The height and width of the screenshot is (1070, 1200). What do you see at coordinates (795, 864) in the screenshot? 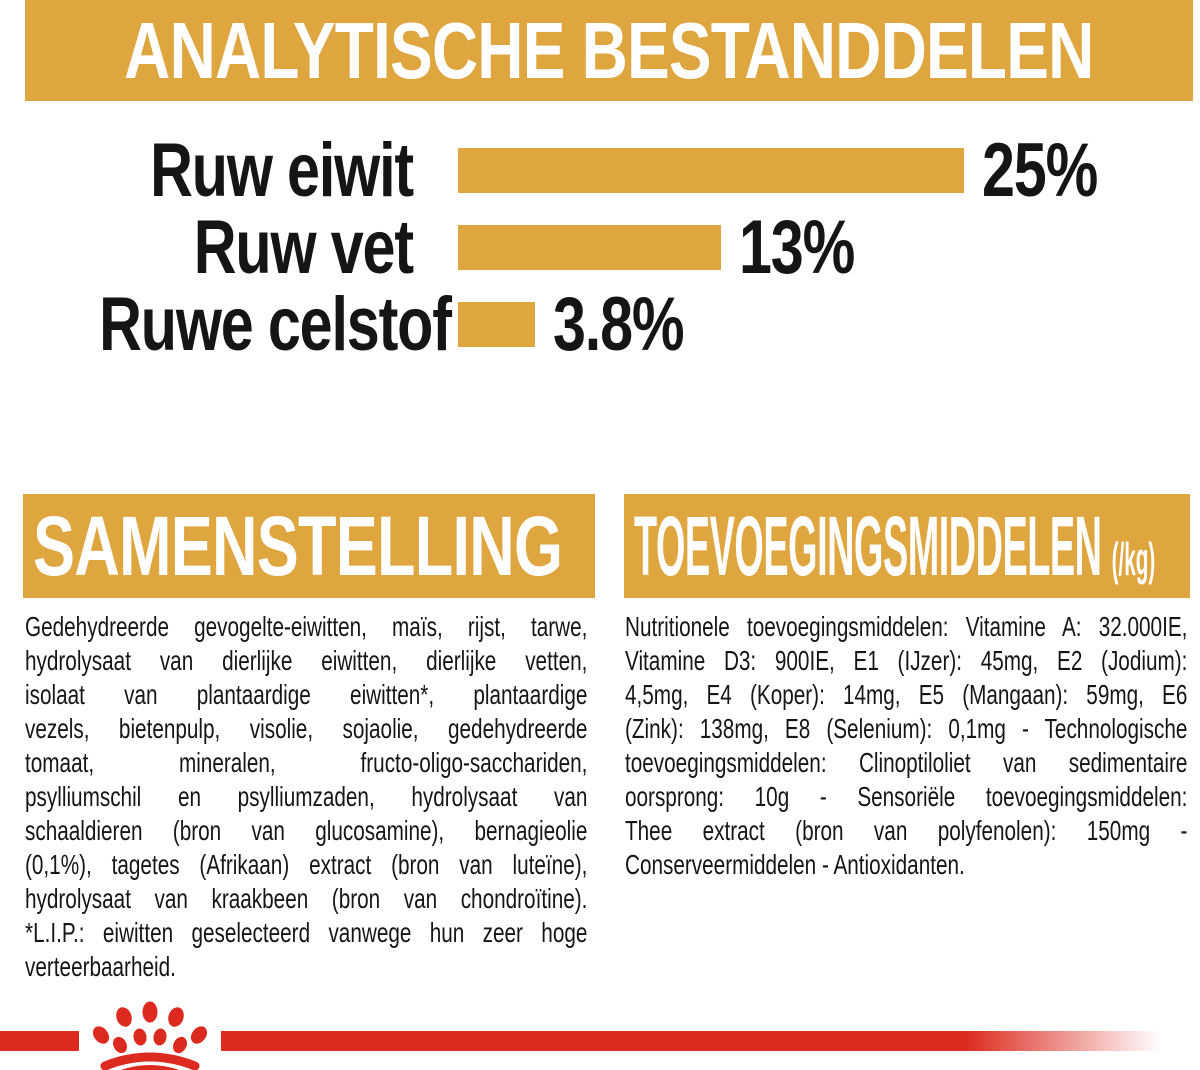
I see `text-line: Conserveermiddelen - Antioxidanten.` at bounding box center [795, 864].